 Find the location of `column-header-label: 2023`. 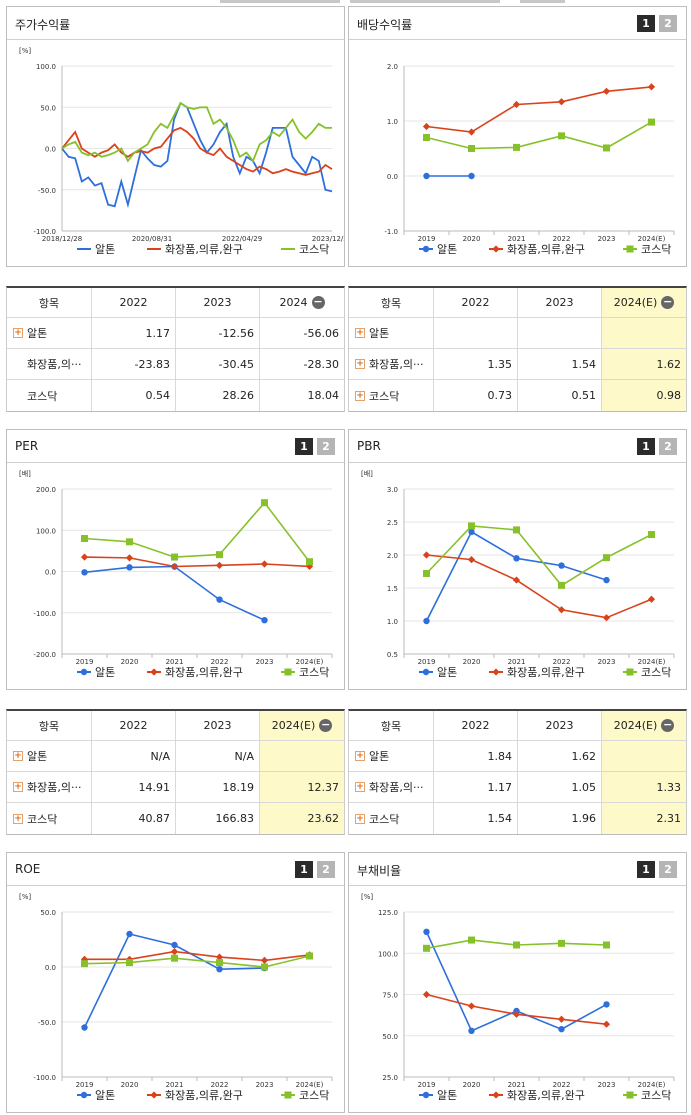

column-header-label: 2023 is located at coordinates (217, 725).